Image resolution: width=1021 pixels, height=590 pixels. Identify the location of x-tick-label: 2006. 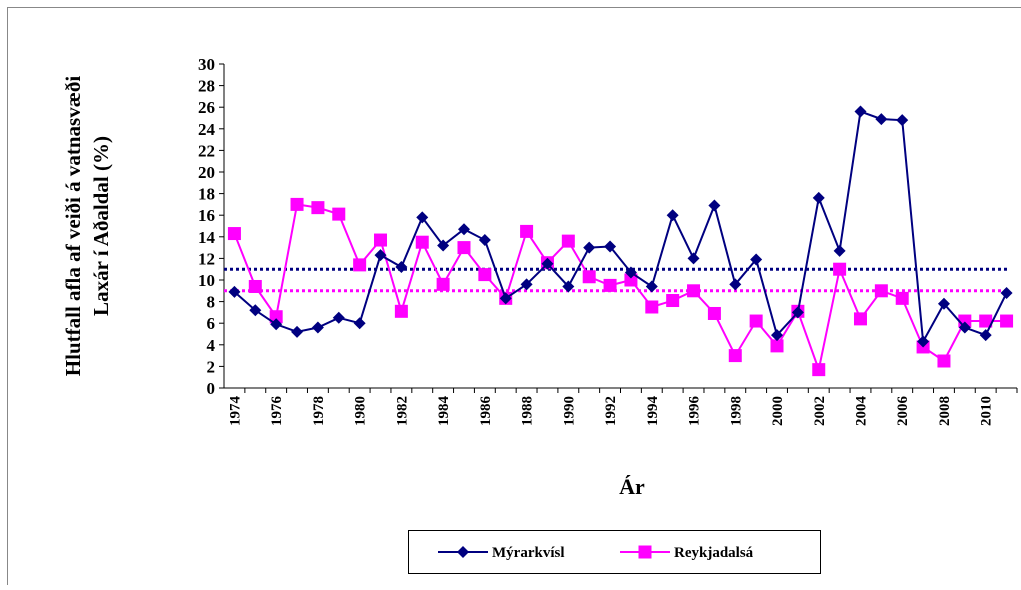
(903, 411).